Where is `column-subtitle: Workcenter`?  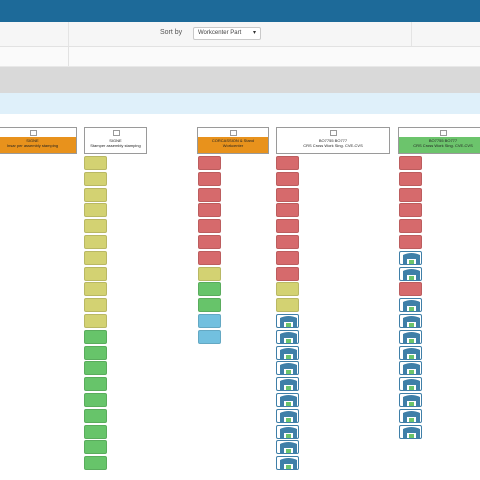 column-subtitle: Workcenter is located at coordinates (233, 145).